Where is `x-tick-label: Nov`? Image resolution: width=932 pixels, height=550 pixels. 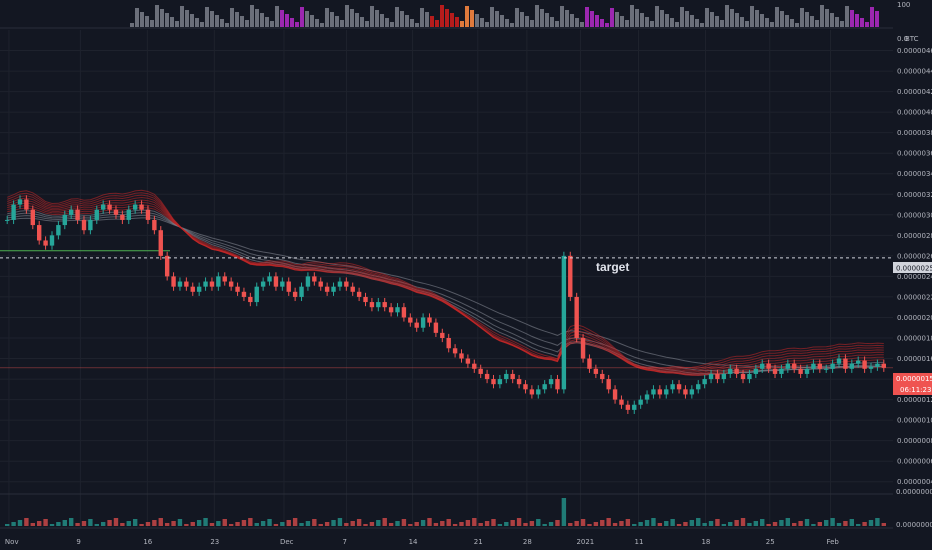 x-tick-label: Nov is located at coordinates (12, 542).